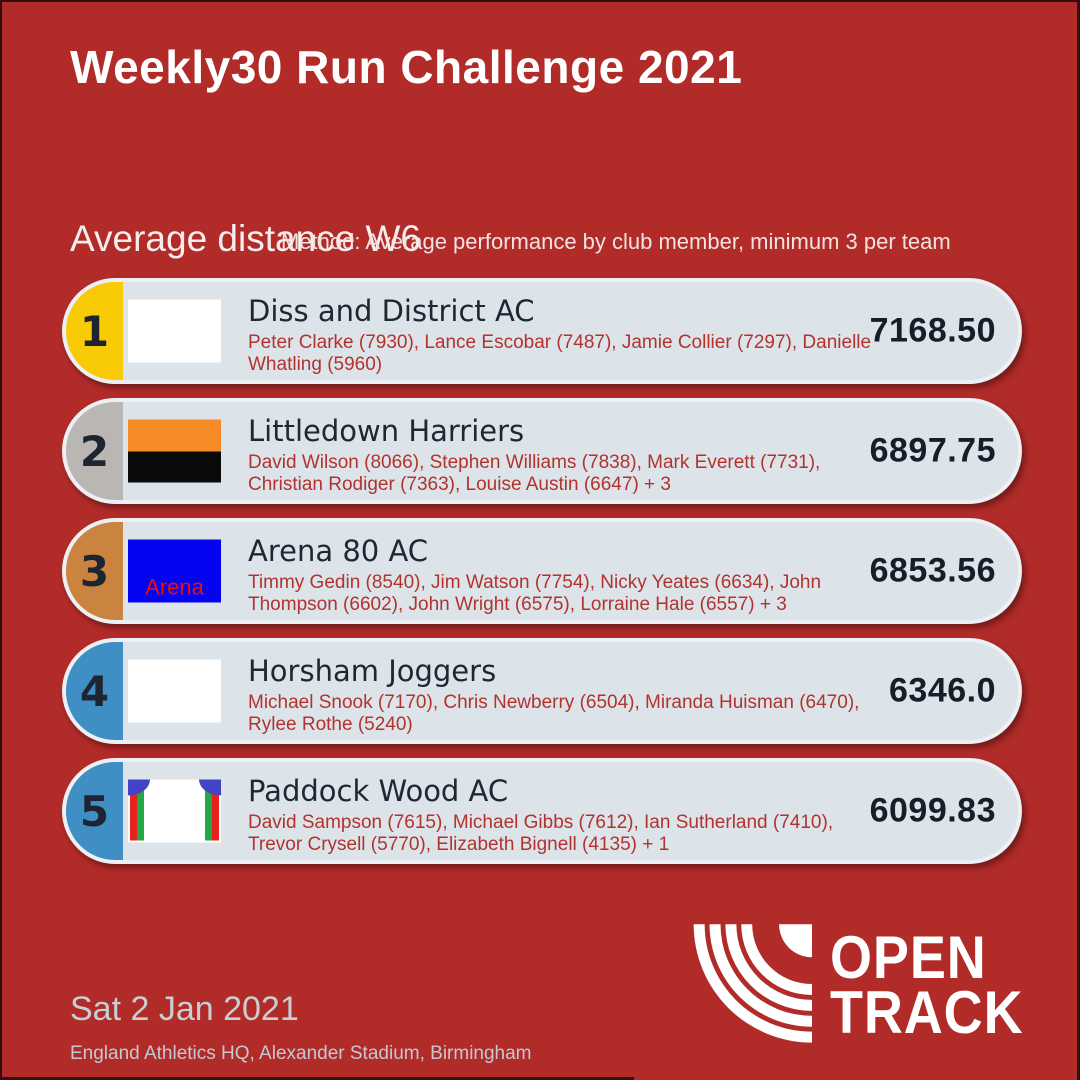 This screenshot has height=1080, width=1080. I want to click on team-score: 6897.75, so click(932, 450).